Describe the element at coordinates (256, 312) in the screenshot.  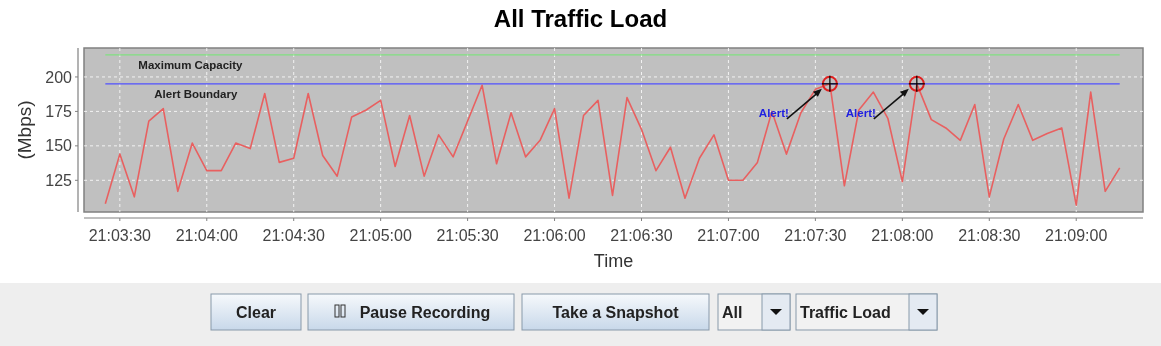
I see `text: Clear` at that location.